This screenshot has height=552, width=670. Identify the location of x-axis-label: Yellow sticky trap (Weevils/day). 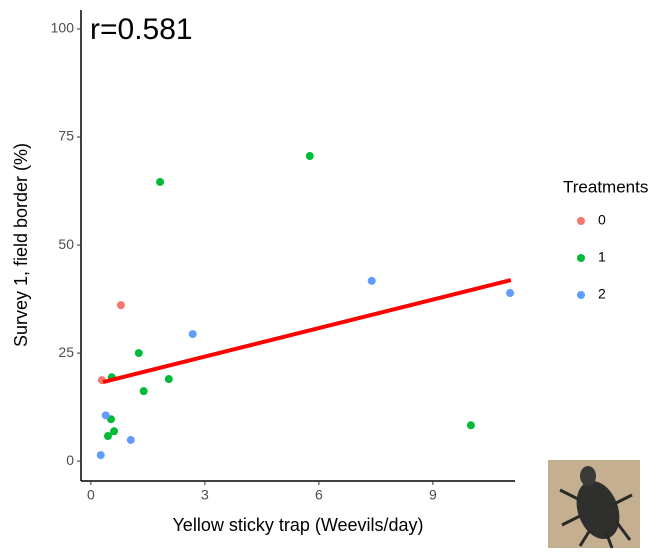
(297, 525).